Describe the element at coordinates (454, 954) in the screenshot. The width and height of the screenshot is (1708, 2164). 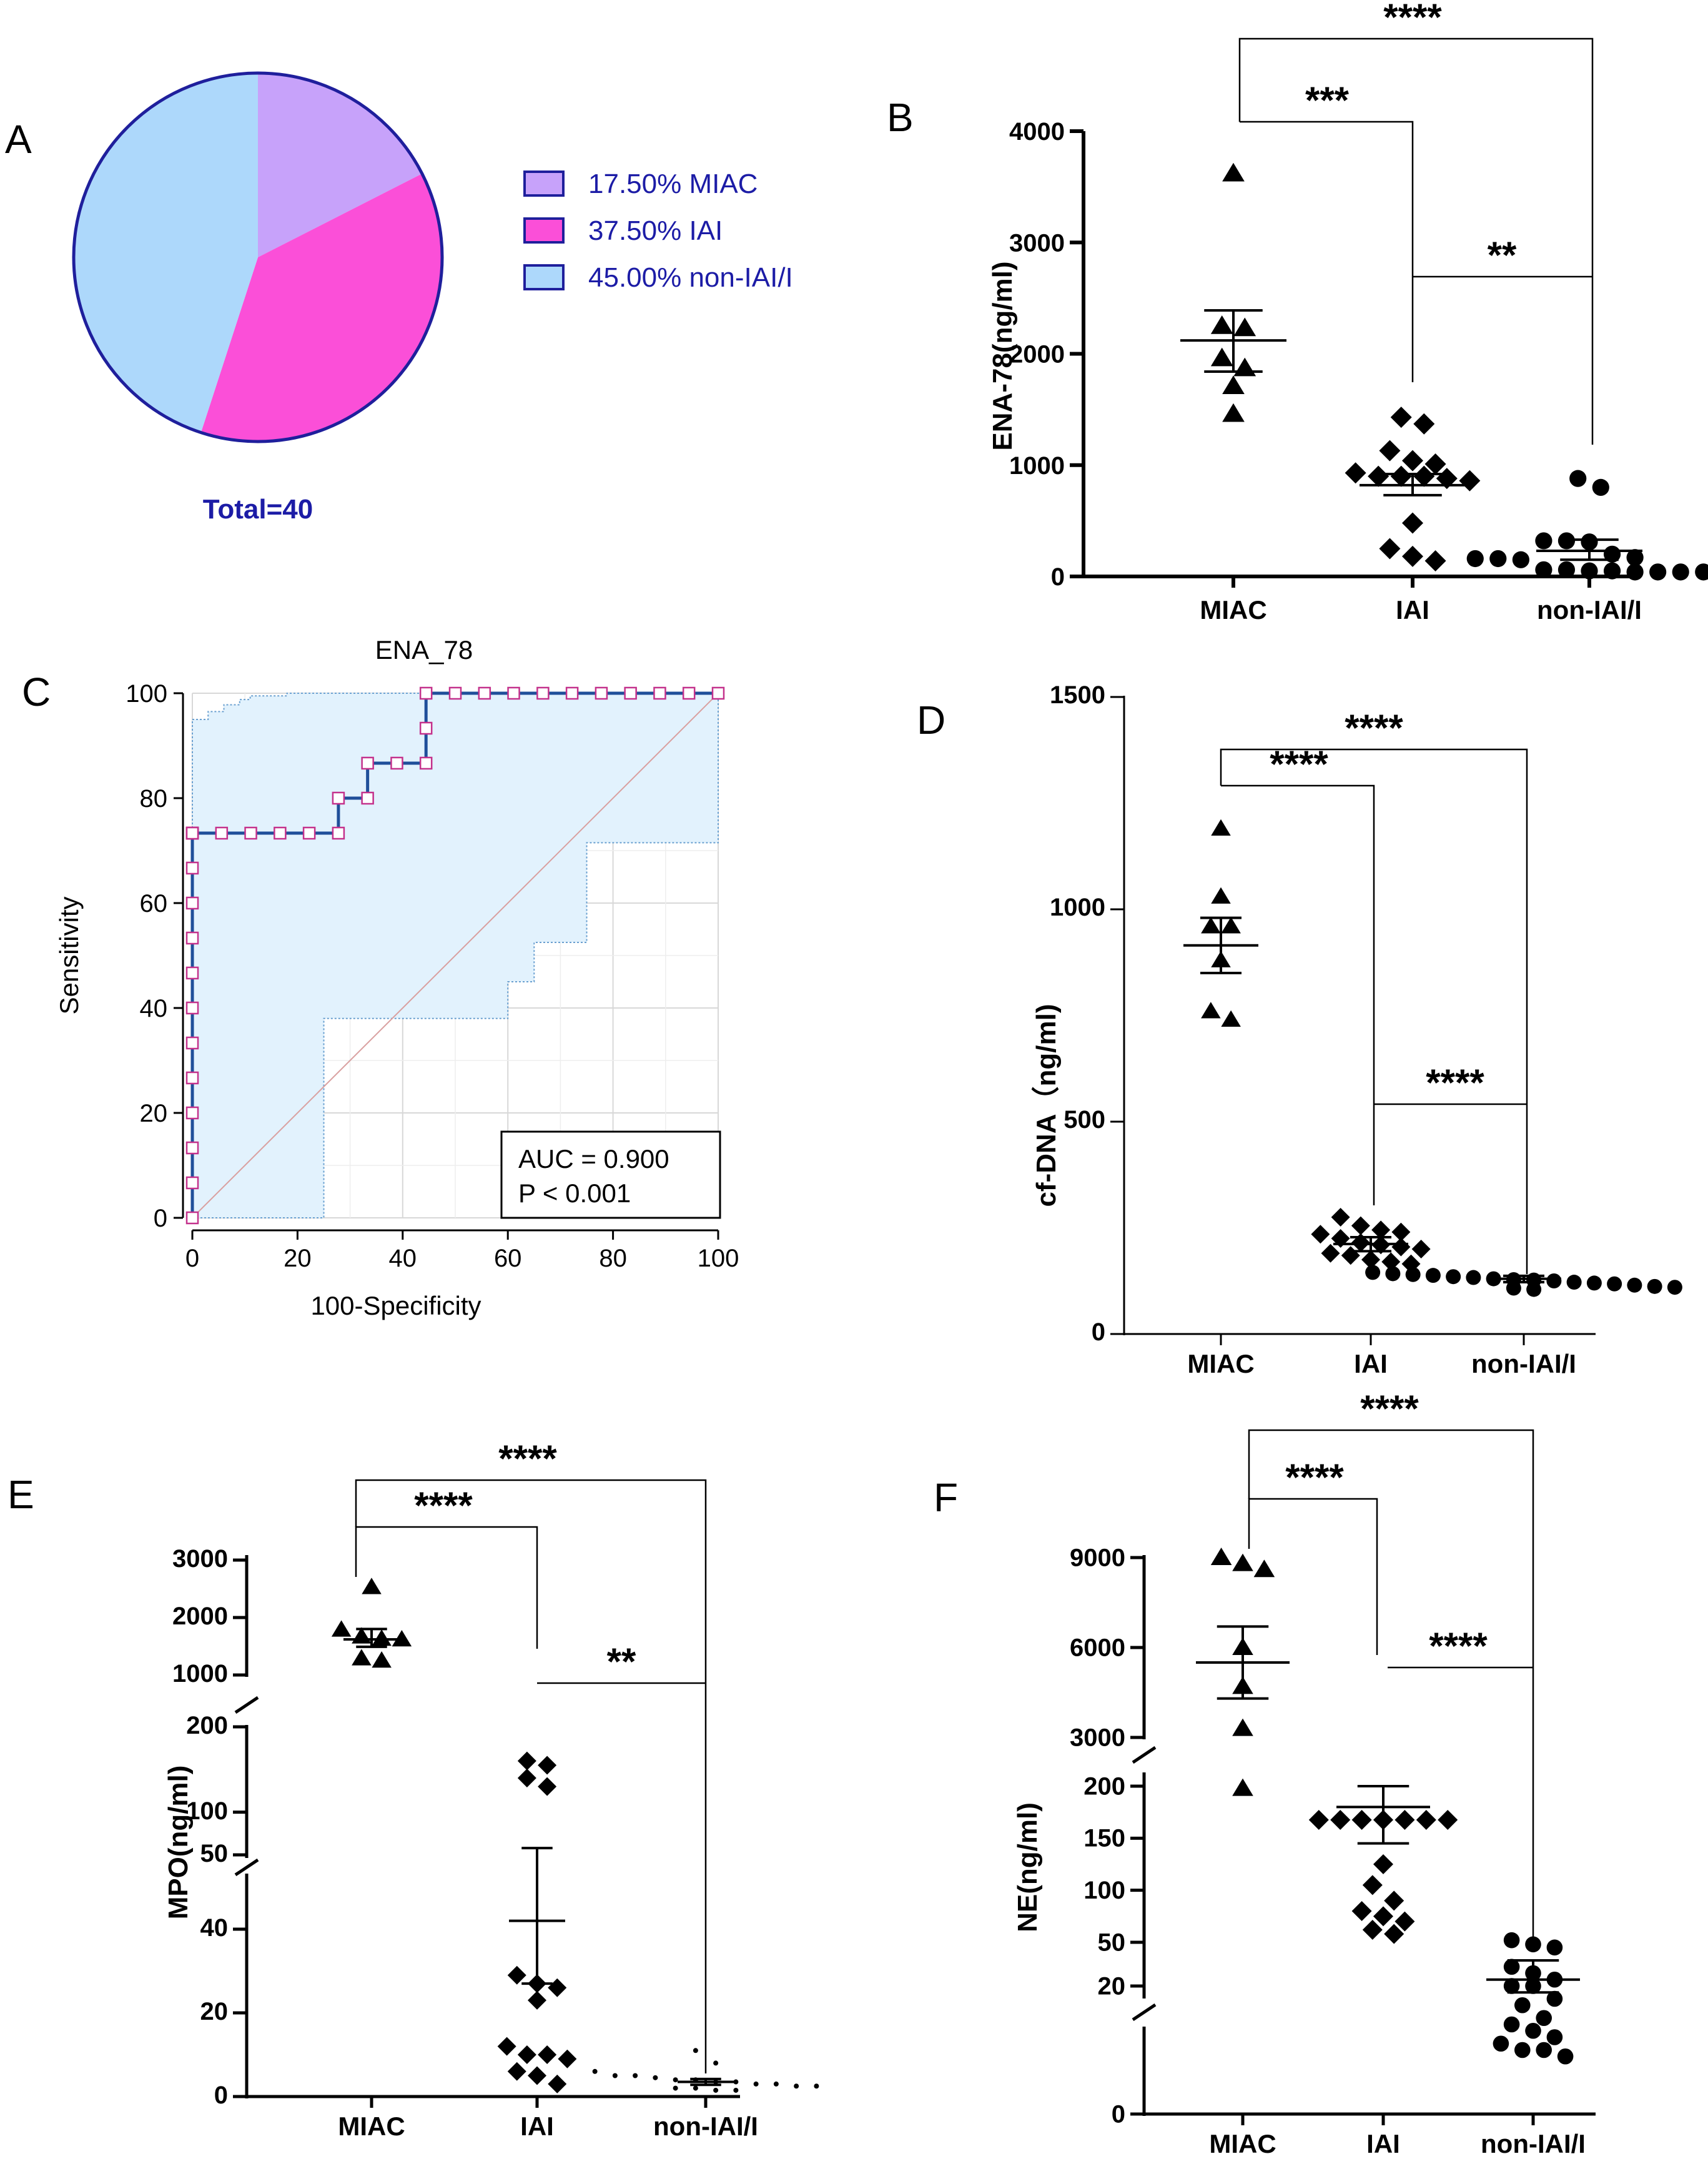
I see `roc-curve` at that location.